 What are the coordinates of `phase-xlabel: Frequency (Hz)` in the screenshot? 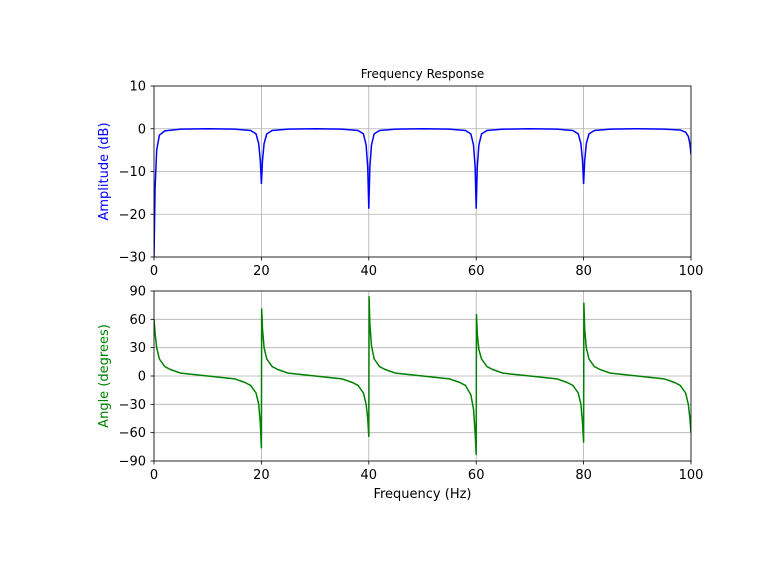 It's located at (422, 494).